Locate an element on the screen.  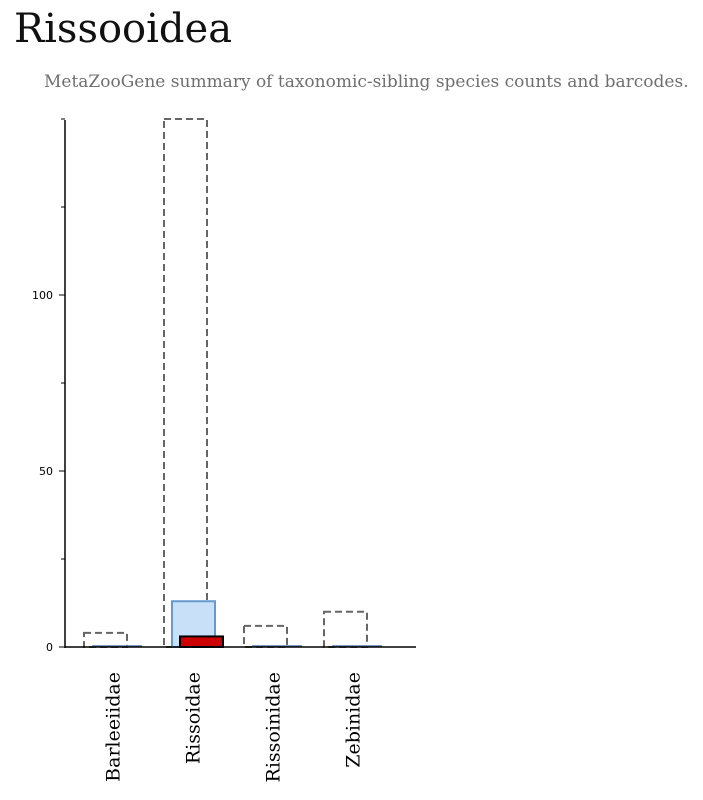
y-minor-ticks is located at coordinates (62, 383).